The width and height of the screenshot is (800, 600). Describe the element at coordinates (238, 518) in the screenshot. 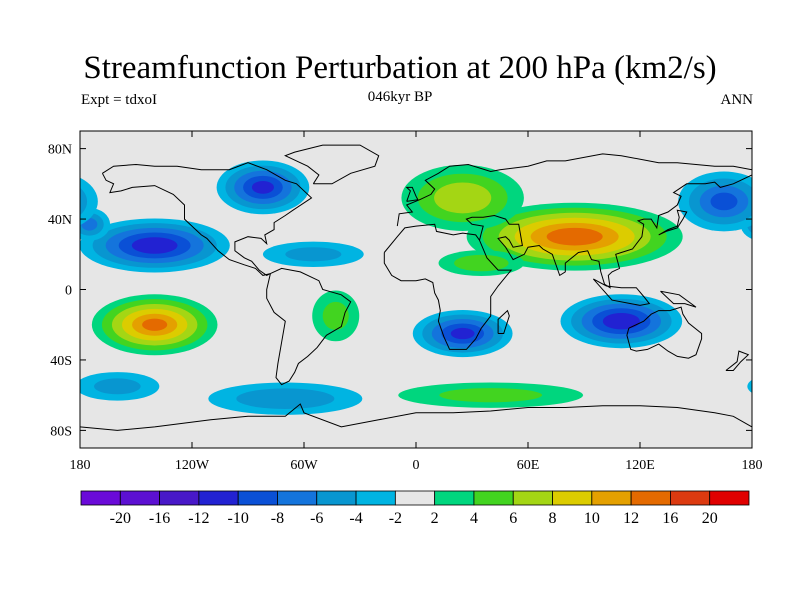

I see `colorbar-label: -10` at that location.